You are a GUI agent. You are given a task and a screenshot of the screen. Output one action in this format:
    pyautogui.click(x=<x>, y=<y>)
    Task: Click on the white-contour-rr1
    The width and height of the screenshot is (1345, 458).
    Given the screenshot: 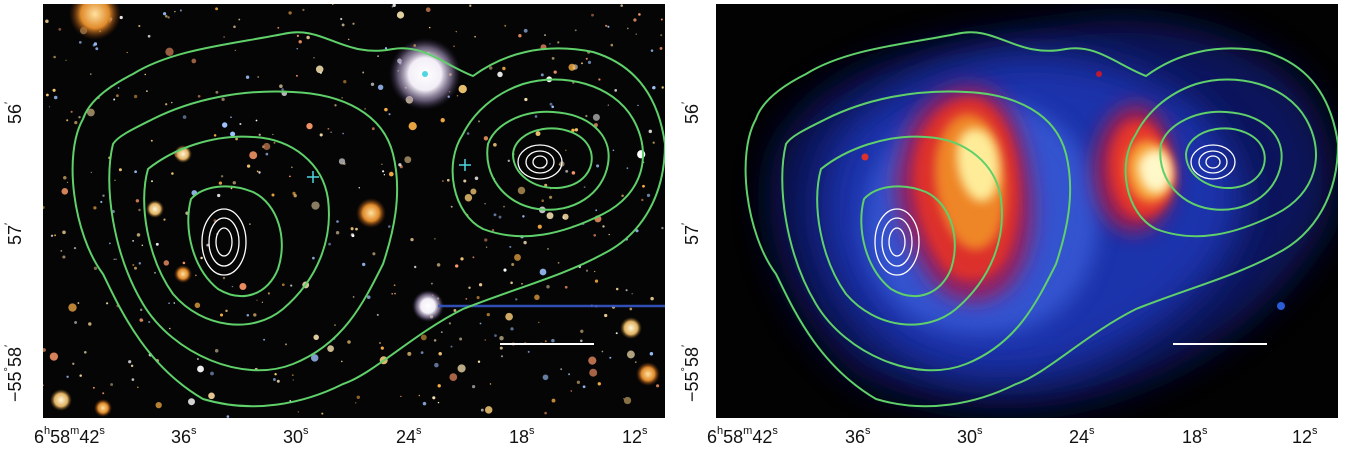 What is the action you would take?
    pyautogui.click(x=1213, y=162)
    